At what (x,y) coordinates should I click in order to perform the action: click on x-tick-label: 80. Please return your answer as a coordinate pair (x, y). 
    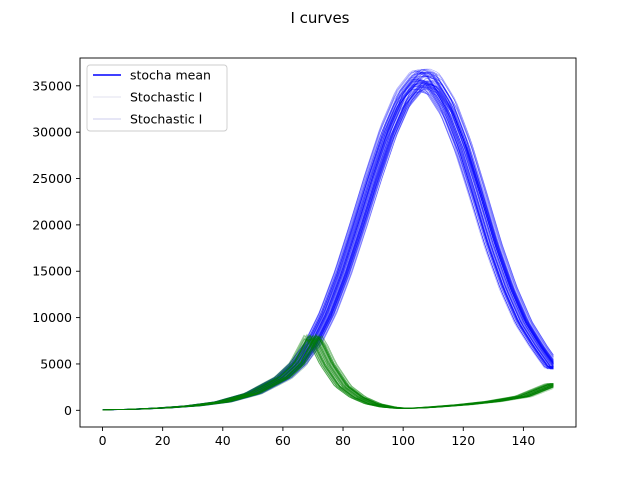
    Looking at the image, I should click on (343, 440).